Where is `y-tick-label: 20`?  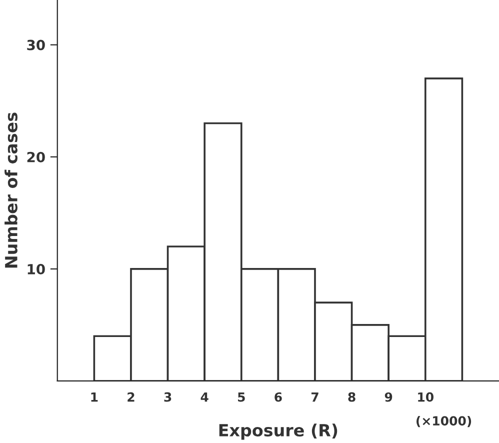 y-tick-label: 20 is located at coordinates (36, 157).